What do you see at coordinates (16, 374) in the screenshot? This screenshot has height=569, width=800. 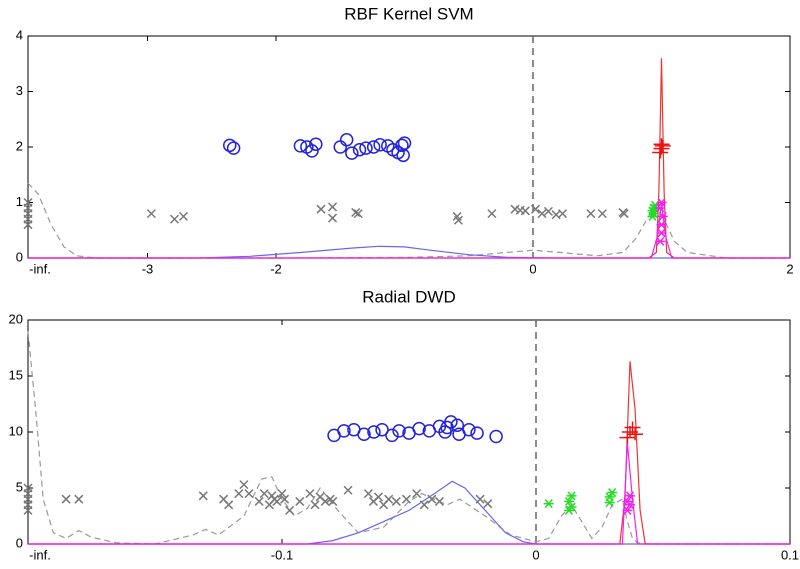 I see `y-tick-label: 15` at bounding box center [16, 374].